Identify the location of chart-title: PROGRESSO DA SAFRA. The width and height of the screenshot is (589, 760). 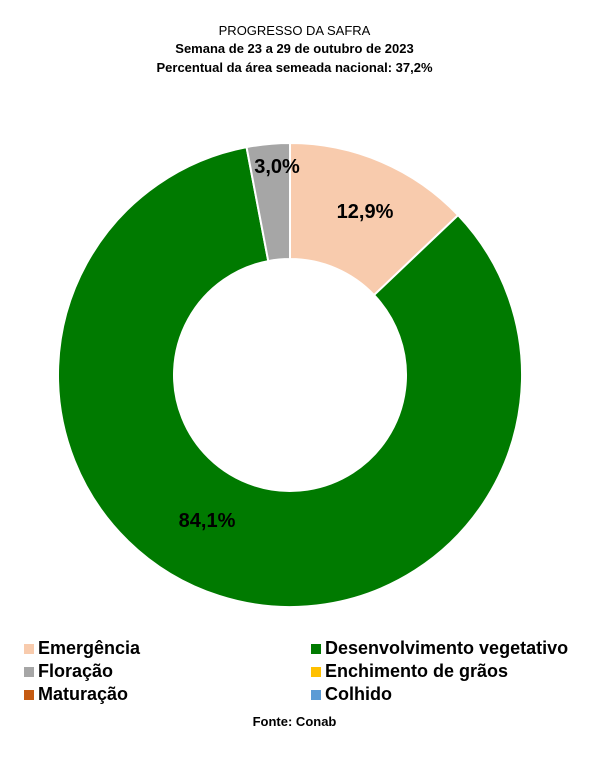
(294, 30).